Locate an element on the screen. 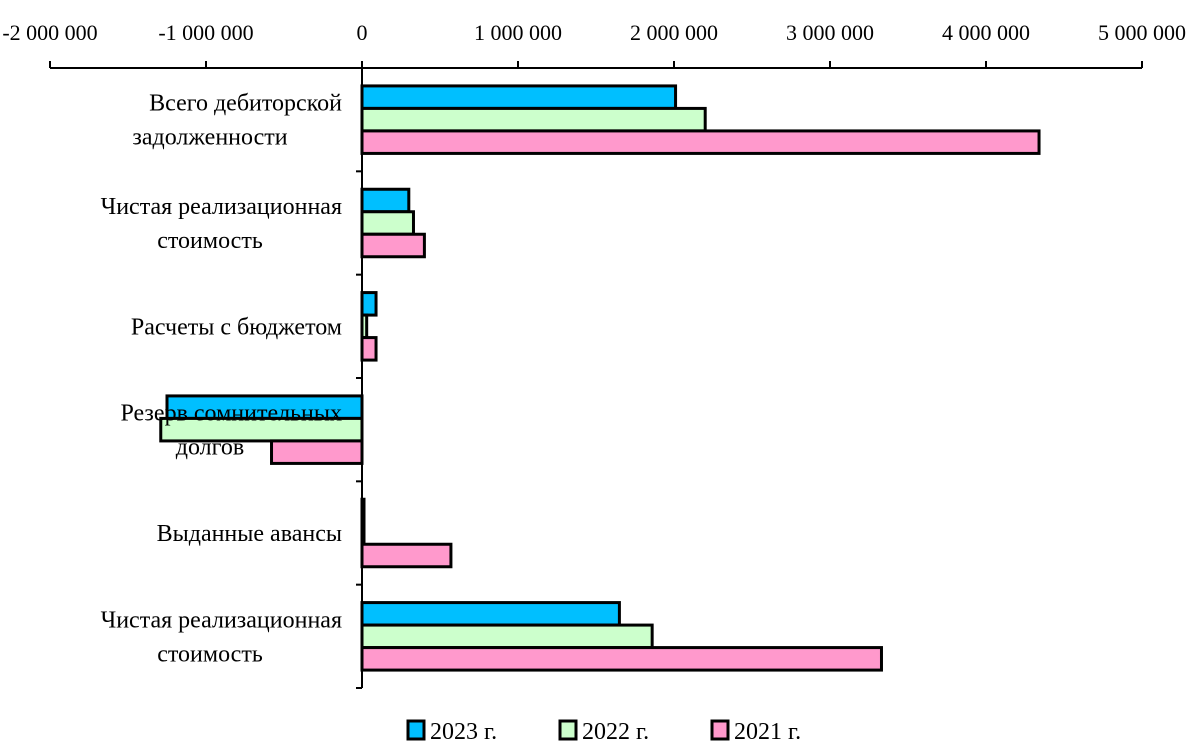 This screenshot has height=748, width=1194. category-label: Всего дебиторской is located at coordinates (245, 104).